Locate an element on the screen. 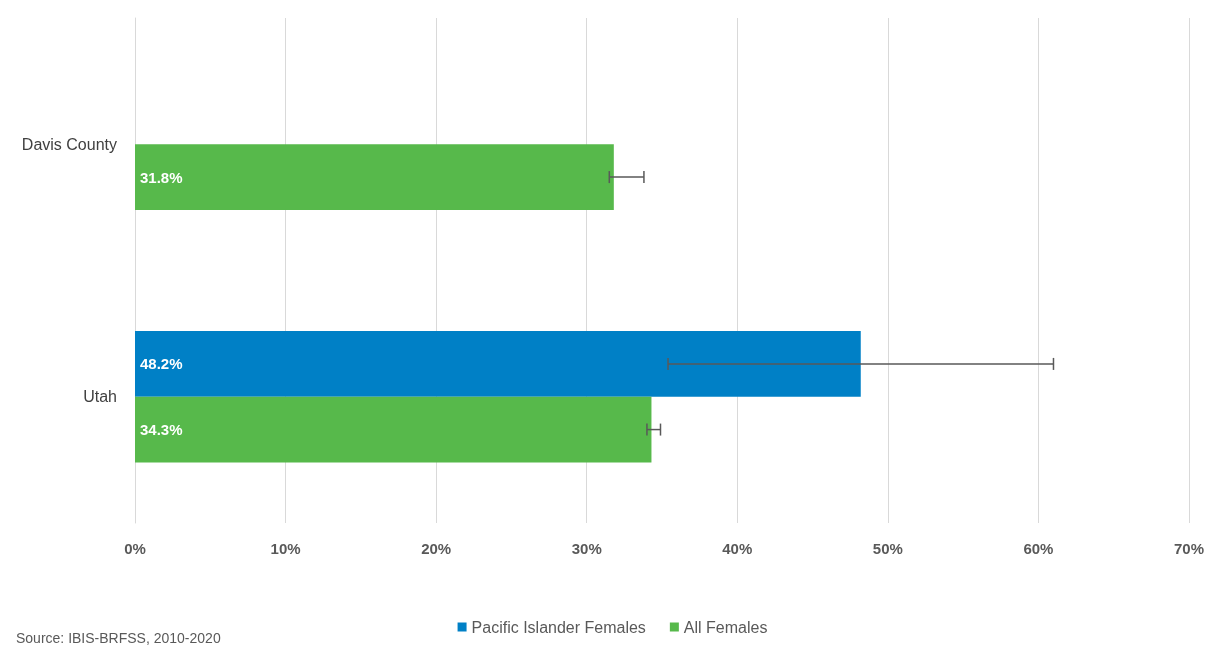 Image resolution: width=1225 pixels, height=653 pixels. x-tick-label: 40% is located at coordinates (737, 548).